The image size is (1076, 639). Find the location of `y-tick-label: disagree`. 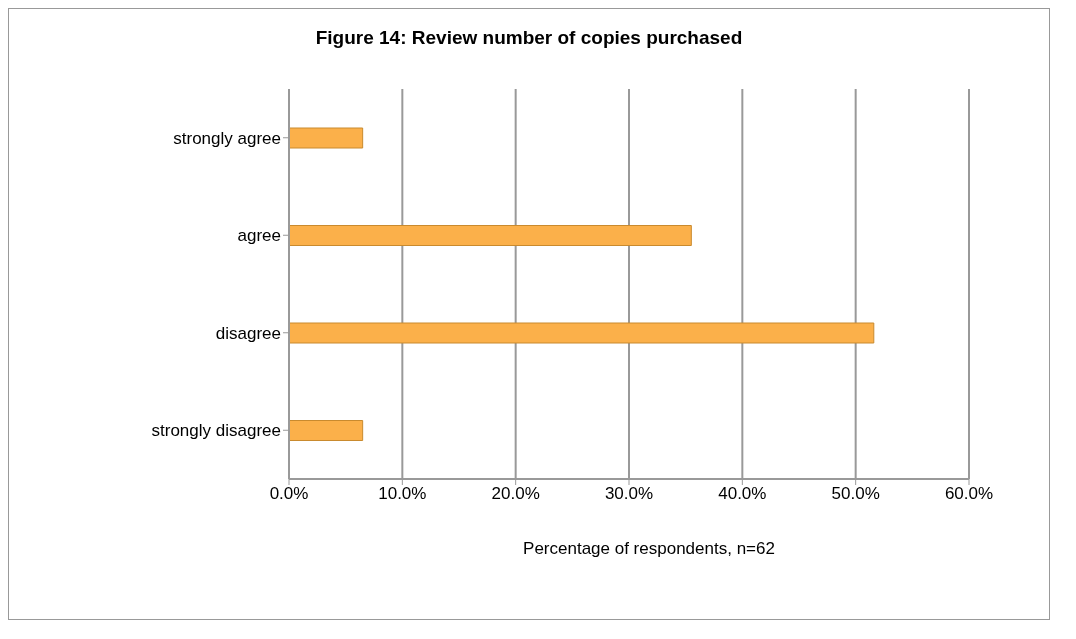

y-tick-label: disagree is located at coordinates (248, 333).